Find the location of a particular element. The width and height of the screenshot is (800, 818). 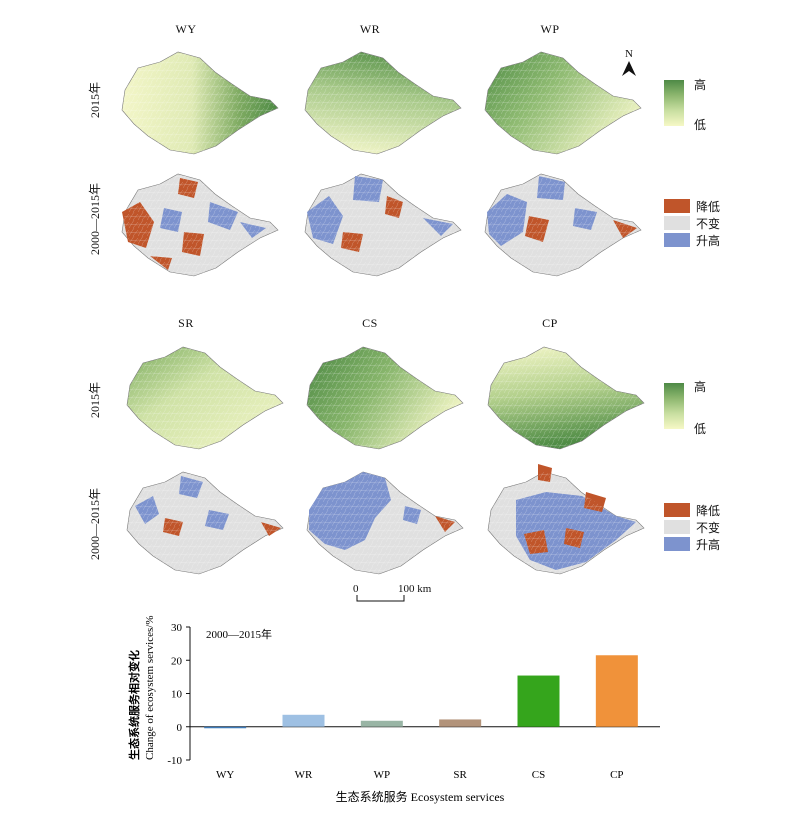

x-tick-label: WY is located at coordinates (225, 775).